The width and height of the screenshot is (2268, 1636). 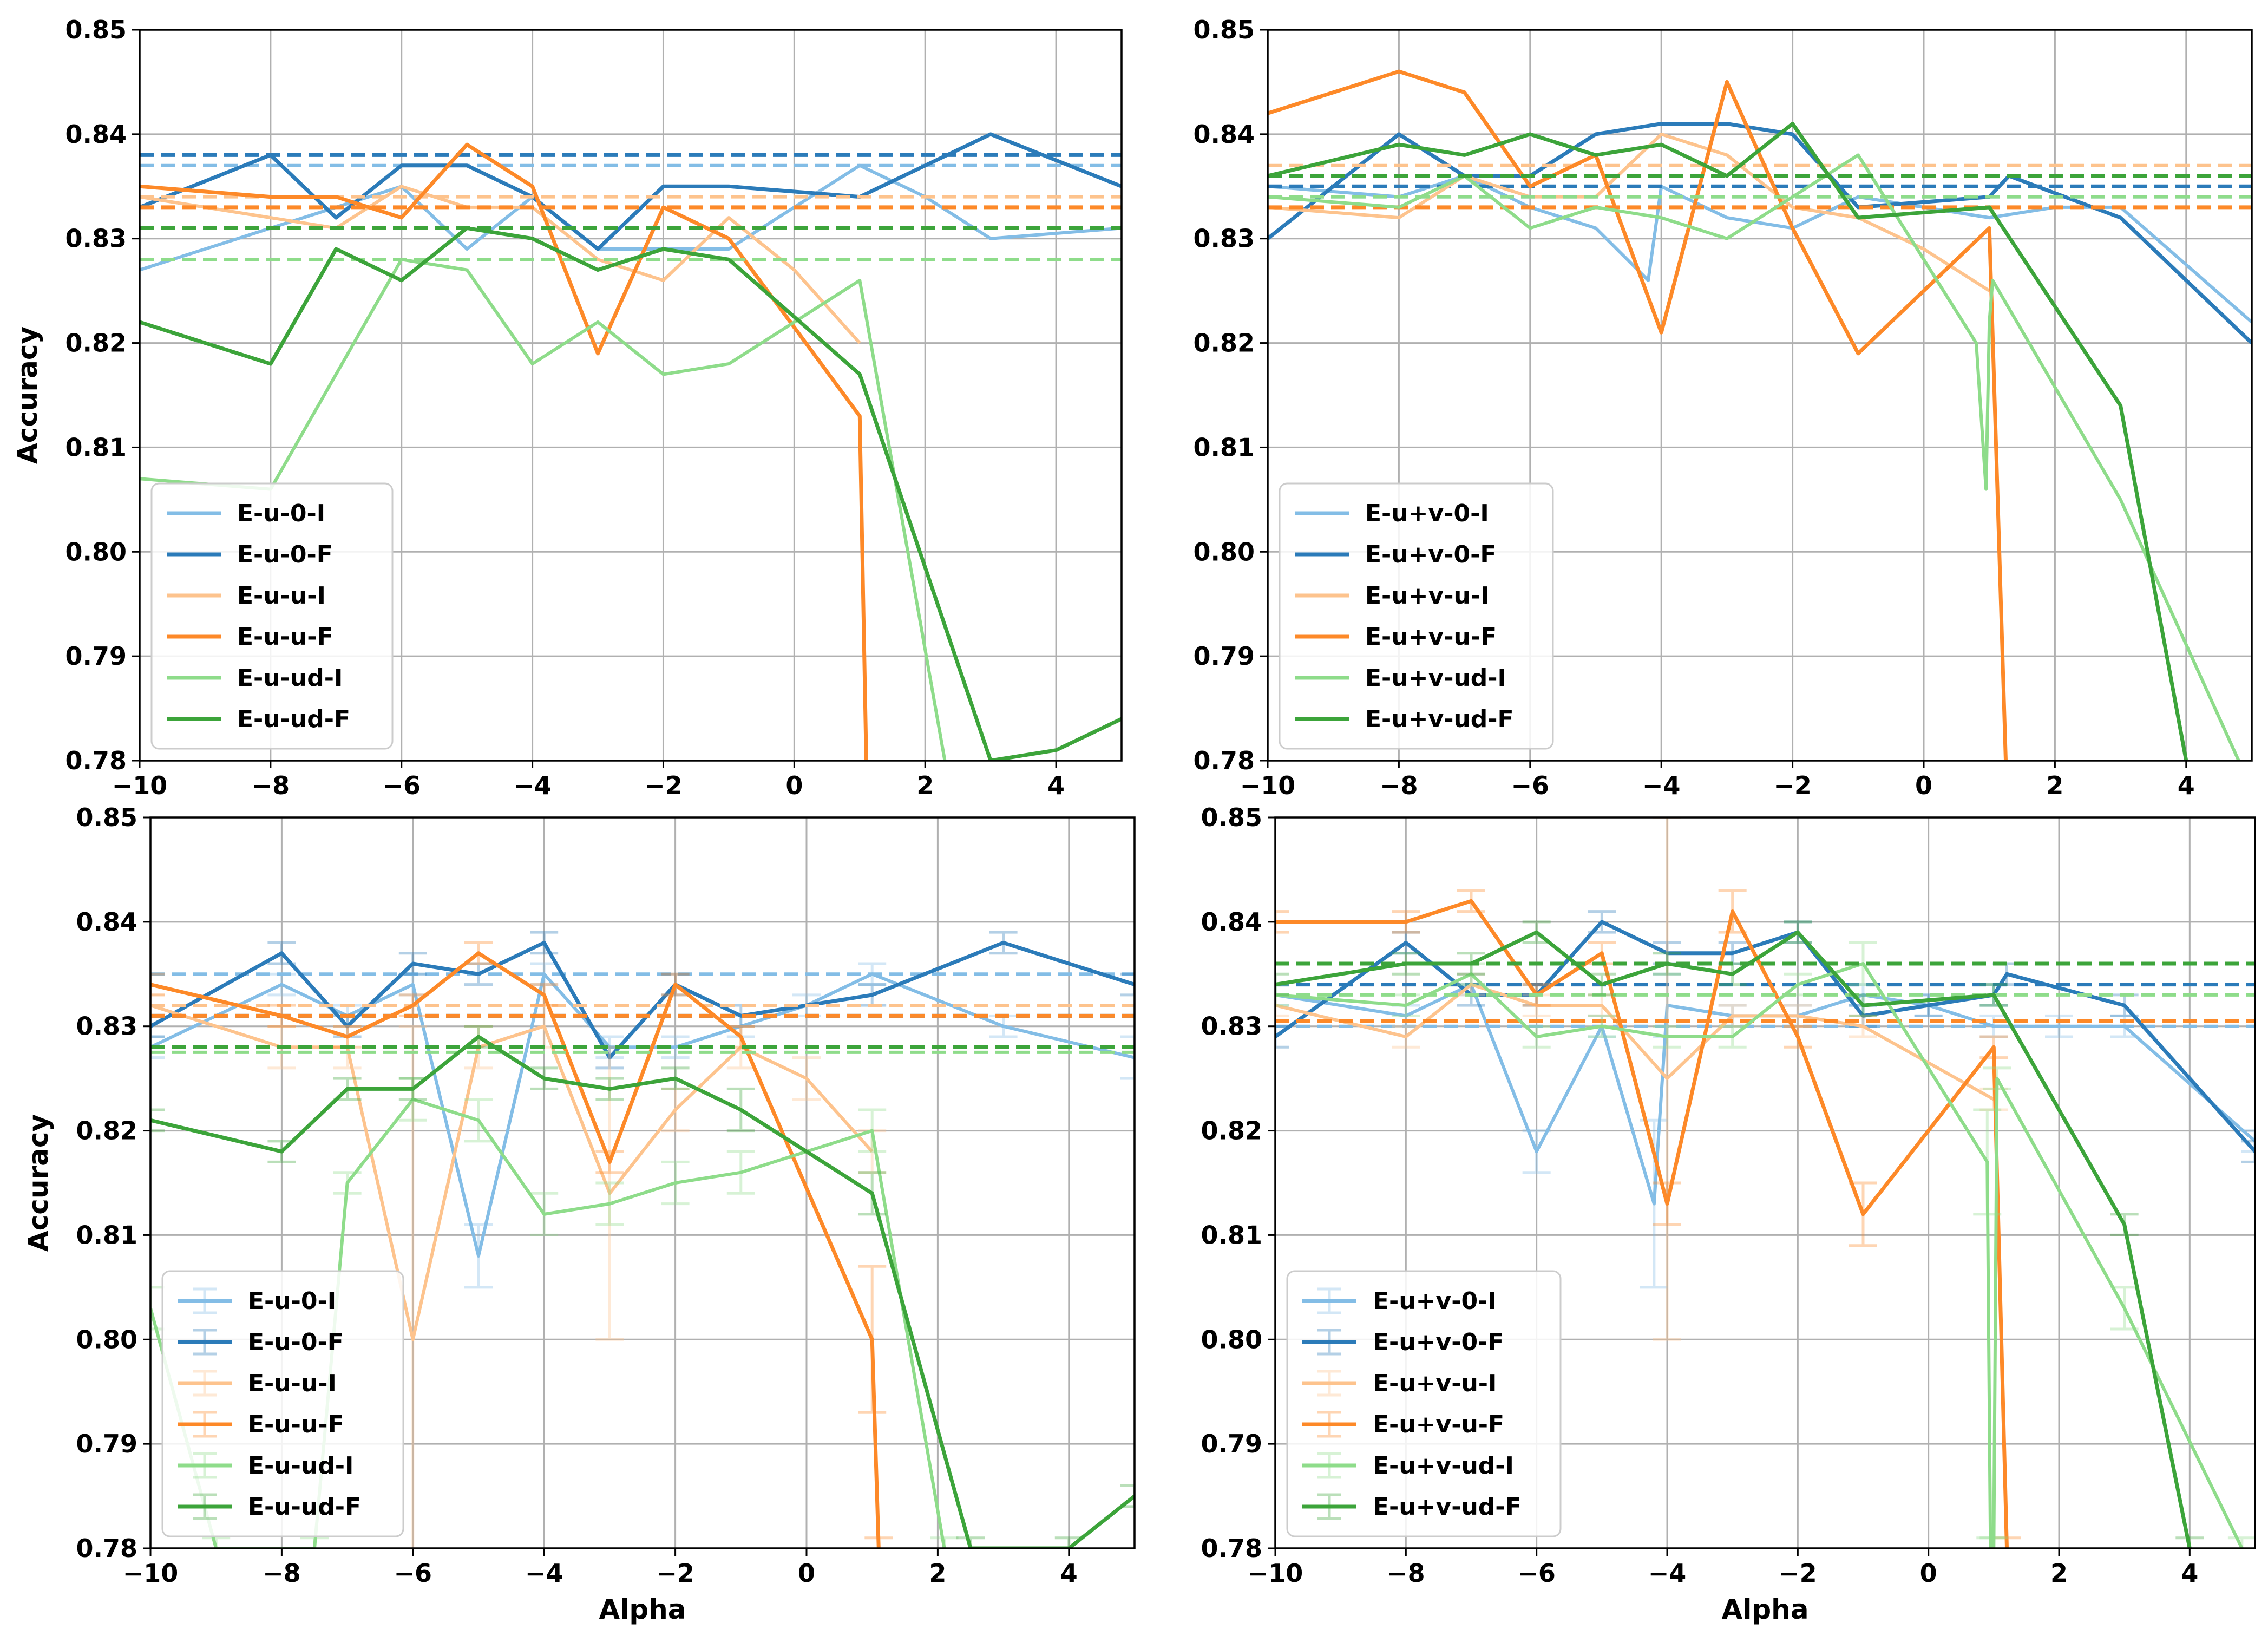 What do you see at coordinates (1403, 1342) in the screenshot?
I see `legend-item: E-u+v-0-F` at bounding box center [1403, 1342].